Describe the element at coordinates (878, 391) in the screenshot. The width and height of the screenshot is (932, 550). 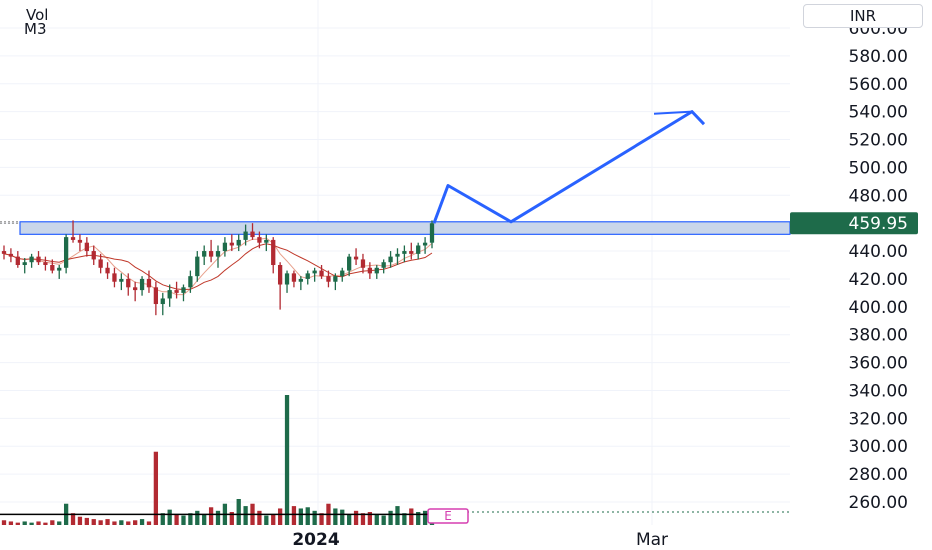
I see `price-tick-label: 340.00` at that location.